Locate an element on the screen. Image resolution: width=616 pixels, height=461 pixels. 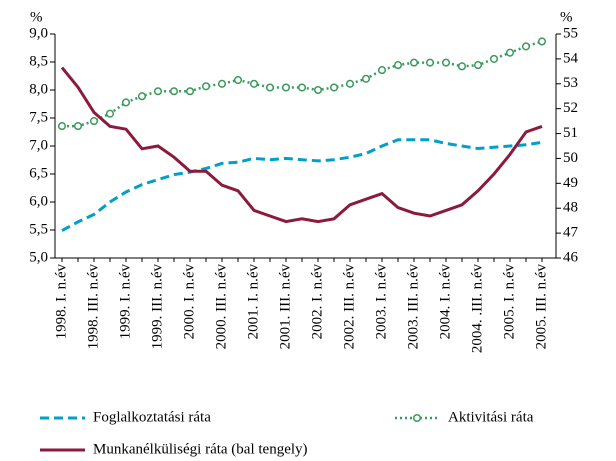
x-tick-label: 1999. III. n.év is located at coordinates (157, 307).